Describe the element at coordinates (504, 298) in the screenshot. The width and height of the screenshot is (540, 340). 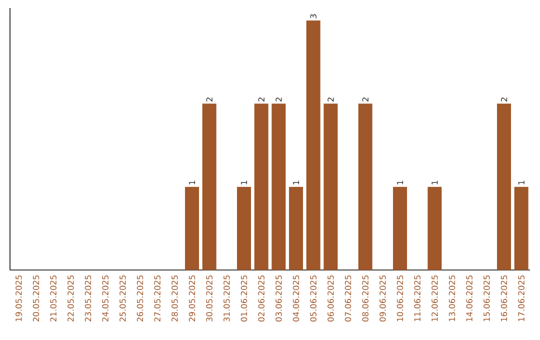
I see `x-tick-label: 16.06.2025` at that location.